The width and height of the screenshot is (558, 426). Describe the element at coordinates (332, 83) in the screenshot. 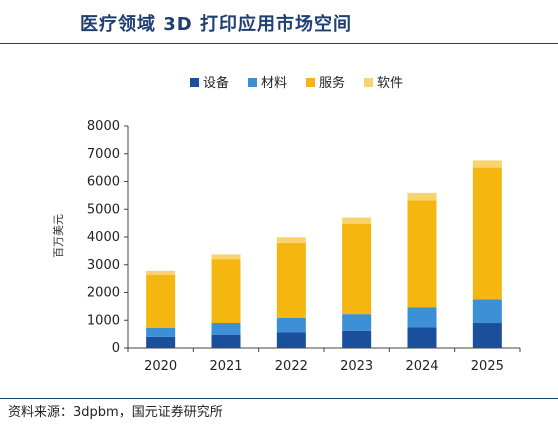

I see `legend-label: 服务` at that location.